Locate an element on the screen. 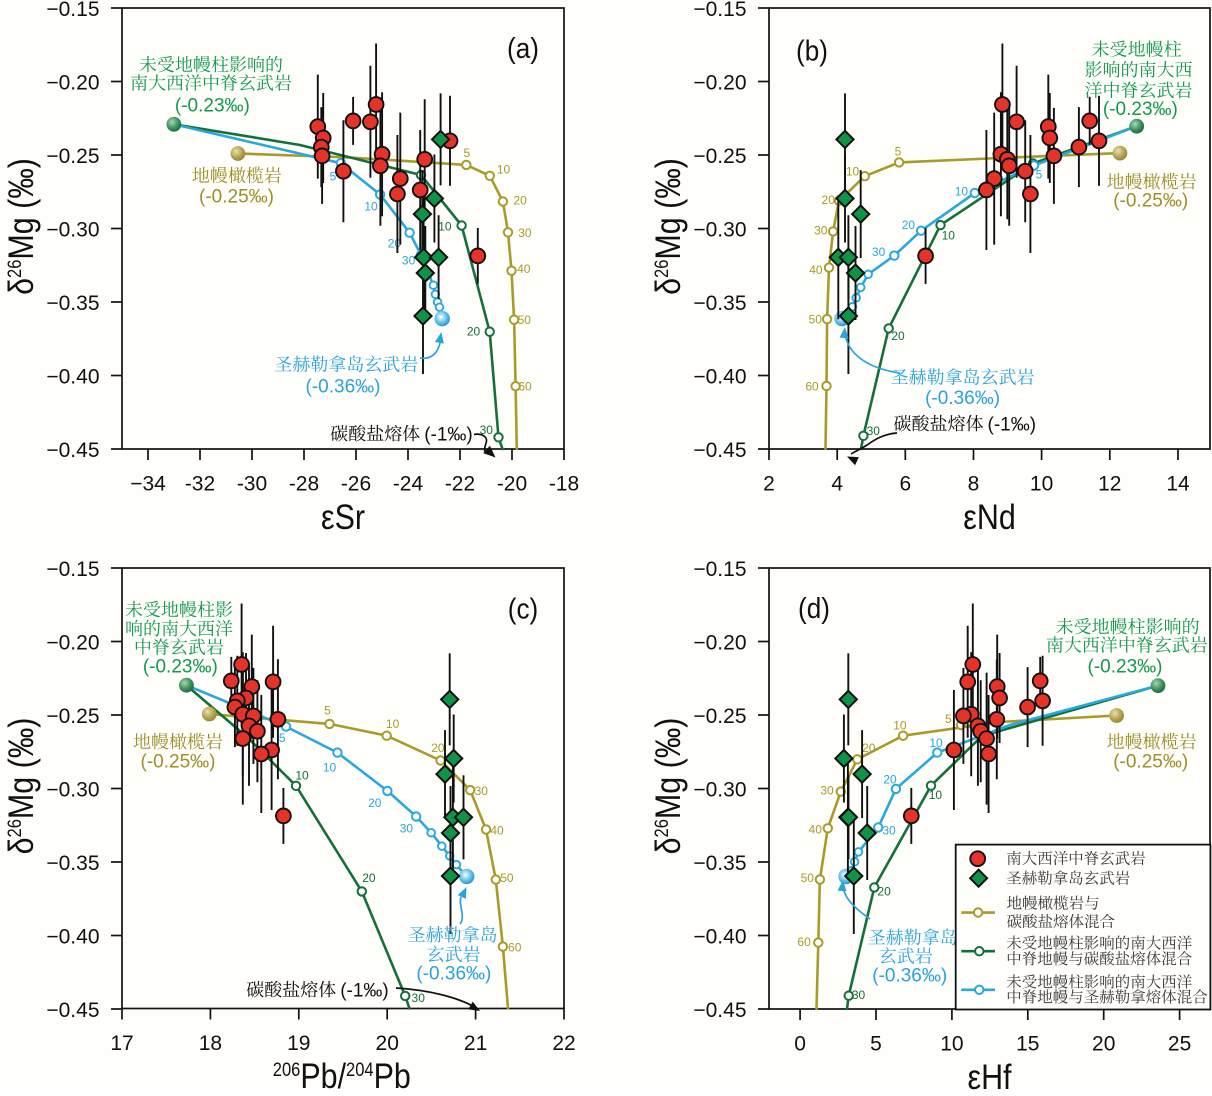 This screenshot has height=1096, width=1212. svg-text: (b) is located at coordinates (812, 50).